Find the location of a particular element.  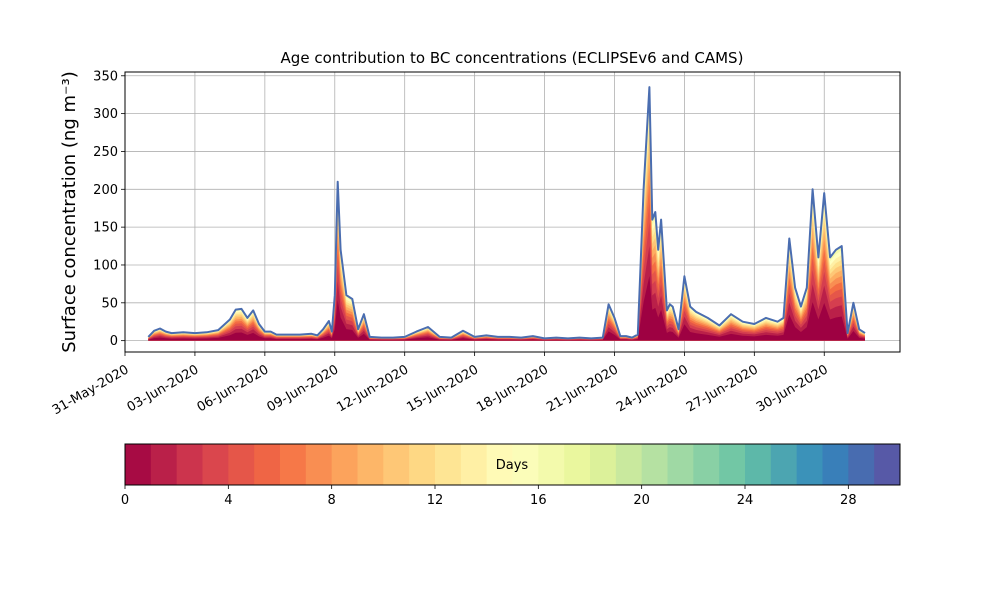

colorbar is located at coordinates (512, 464).